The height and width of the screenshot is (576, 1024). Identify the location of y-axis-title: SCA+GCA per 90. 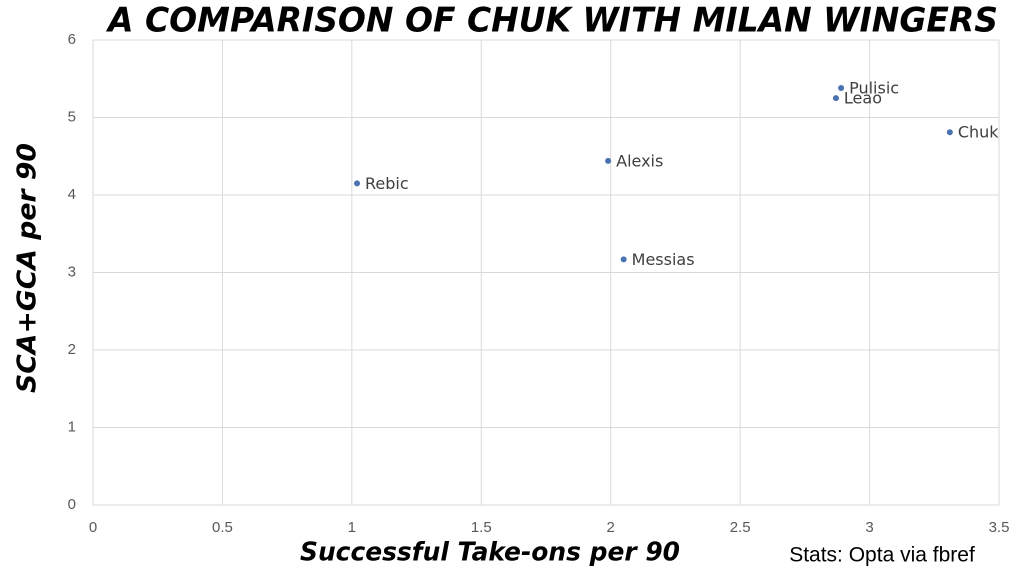
(28, 268).